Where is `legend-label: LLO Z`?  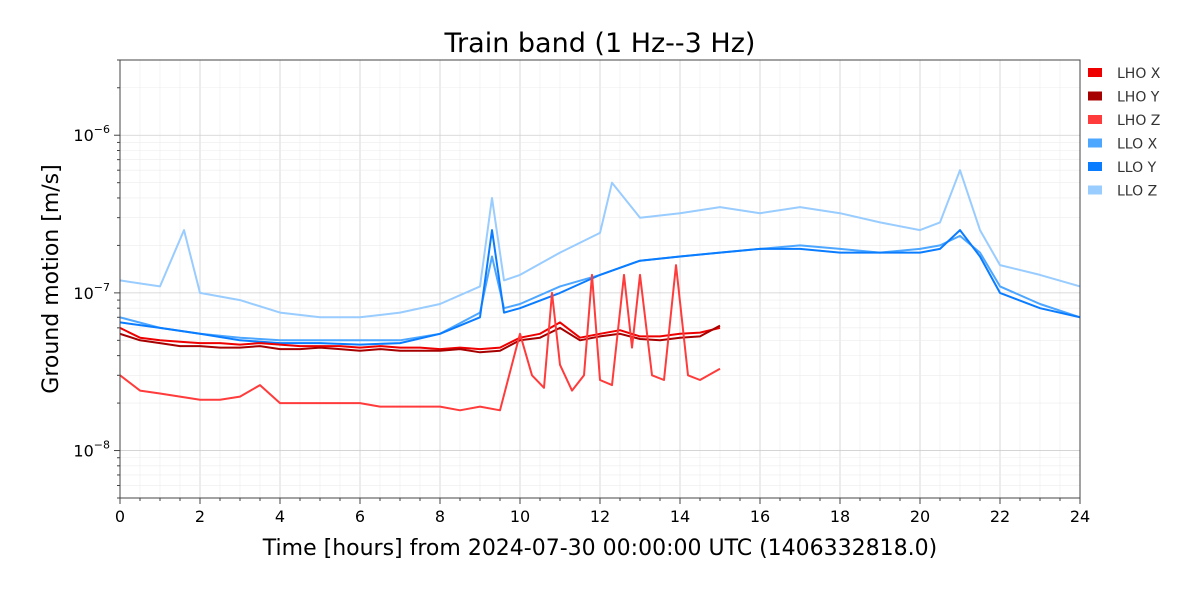 legend-label: LLO Z is located at coordinates (1137, 192).